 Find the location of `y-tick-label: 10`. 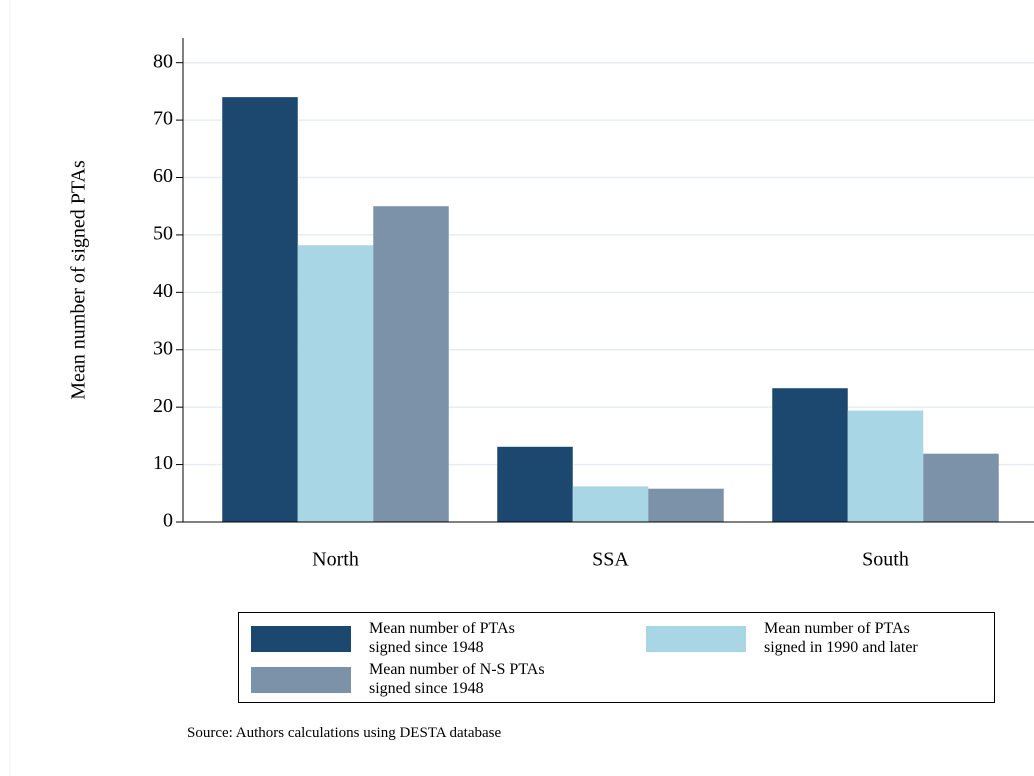

y-tick-label: 10 is located at coordinates (163, 463).